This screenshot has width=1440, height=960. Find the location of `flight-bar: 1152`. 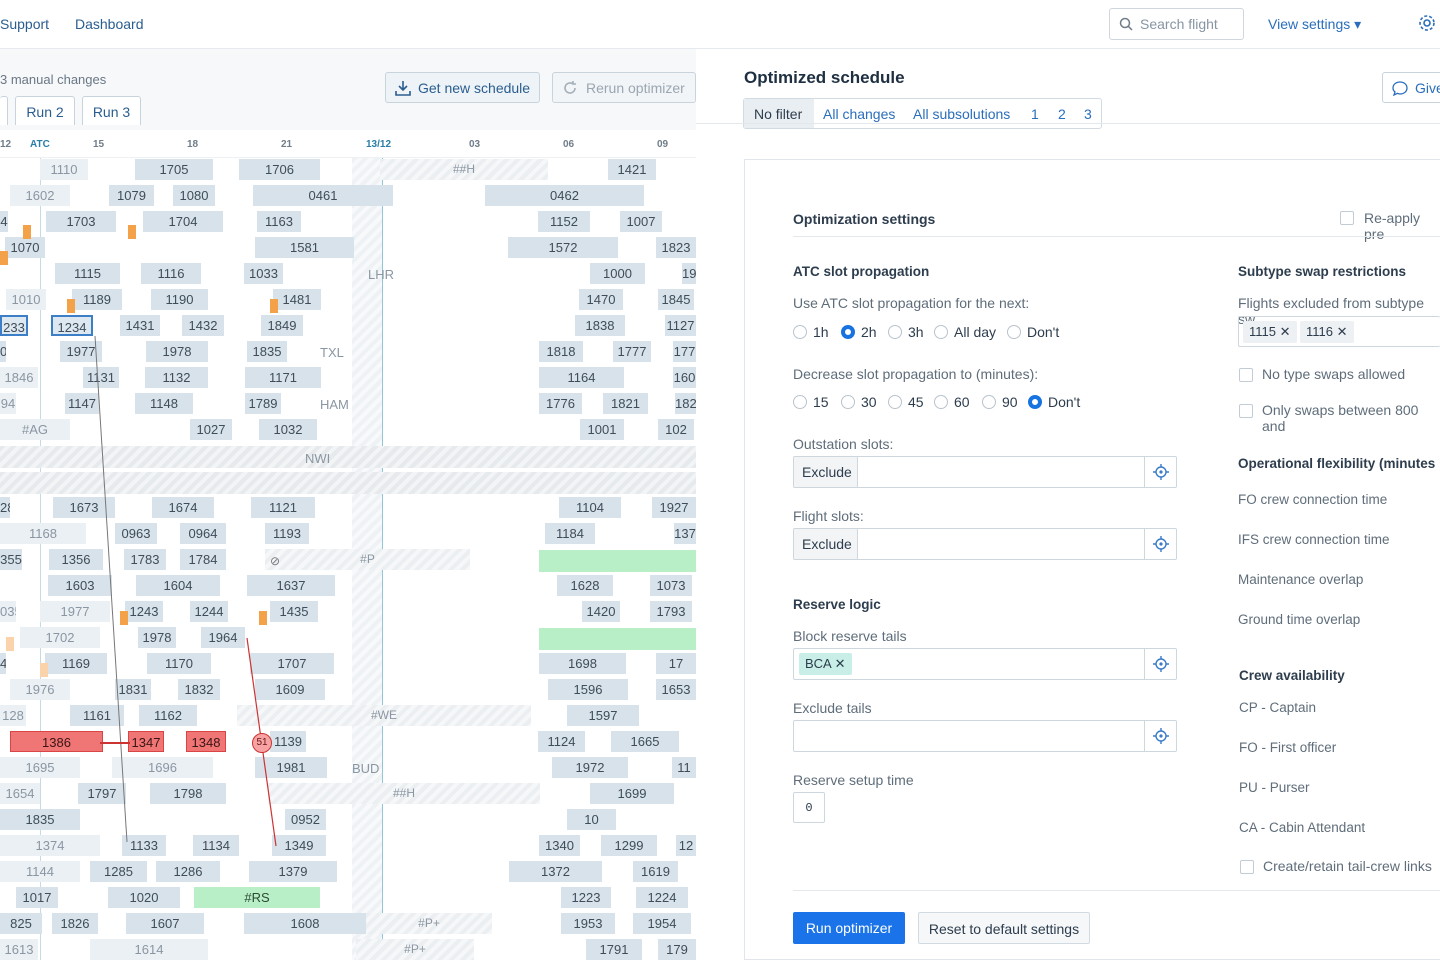

flight-bar: 1152 is located at coordinates (564, 221).